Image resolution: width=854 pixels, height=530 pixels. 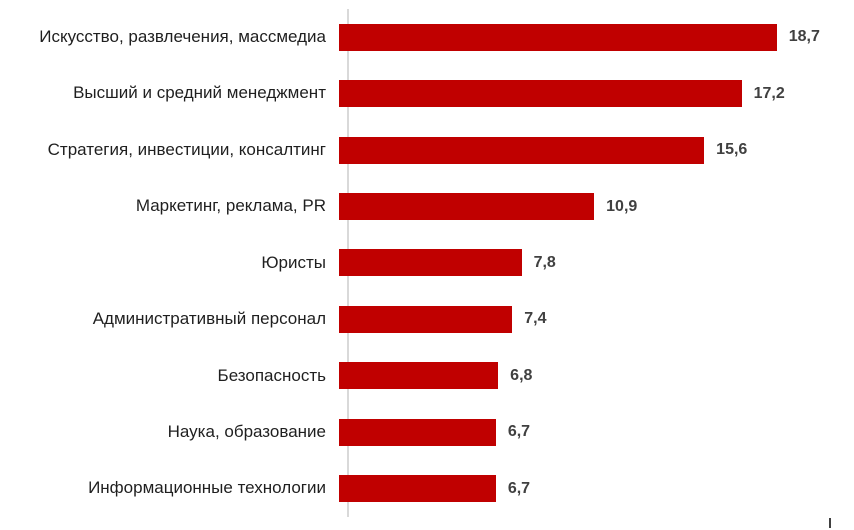 What do you see at coordinates (182, 36) in the screenshot?
I see `category-label: Искусство, развлечения, массмедиа` at bounding box center [182, 36].